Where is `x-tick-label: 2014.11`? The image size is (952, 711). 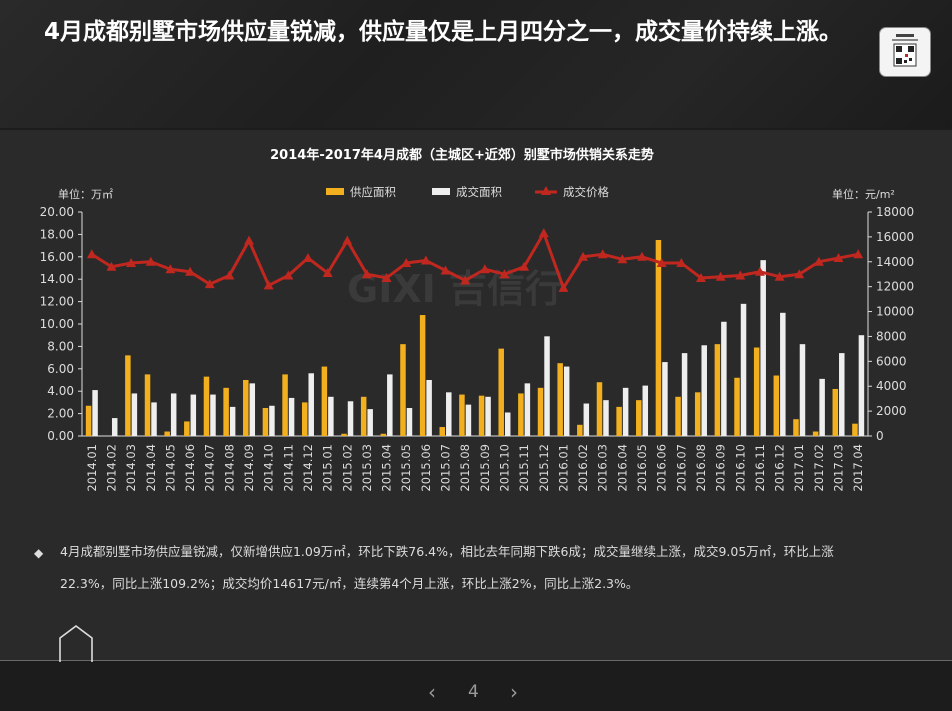 x-tick-label: 2014.11 is located at coordinates (288, 468).